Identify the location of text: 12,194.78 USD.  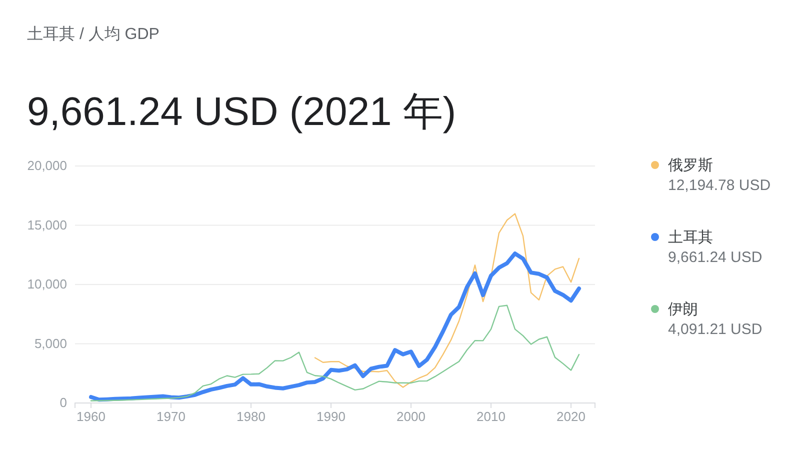
(719, 185).